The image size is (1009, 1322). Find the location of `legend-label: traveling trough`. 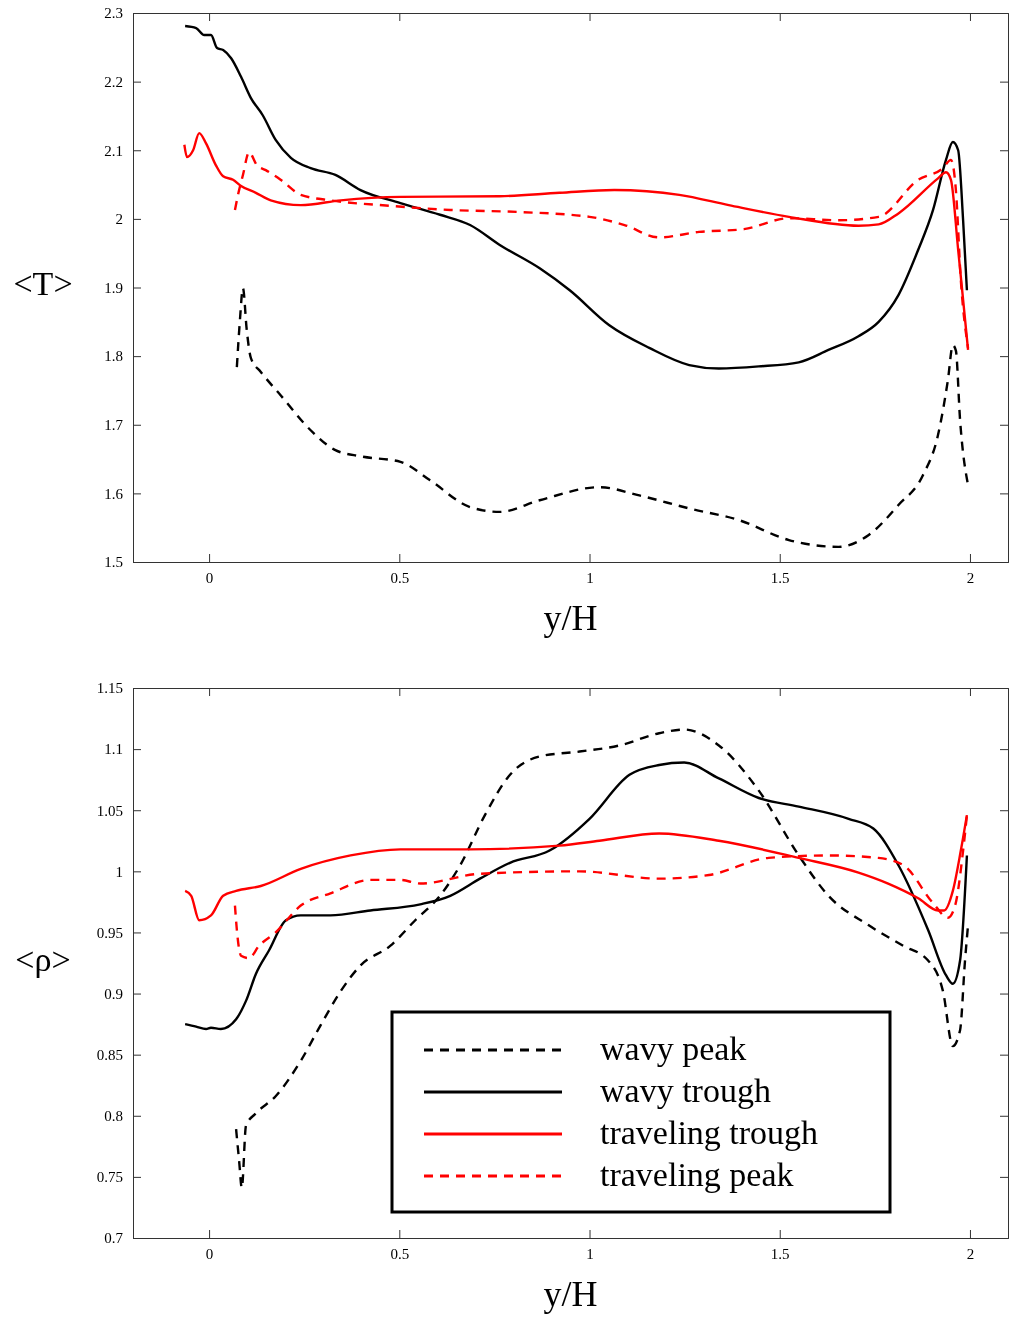

legend-label: traveling trough is located at coordinates (709, 1132).